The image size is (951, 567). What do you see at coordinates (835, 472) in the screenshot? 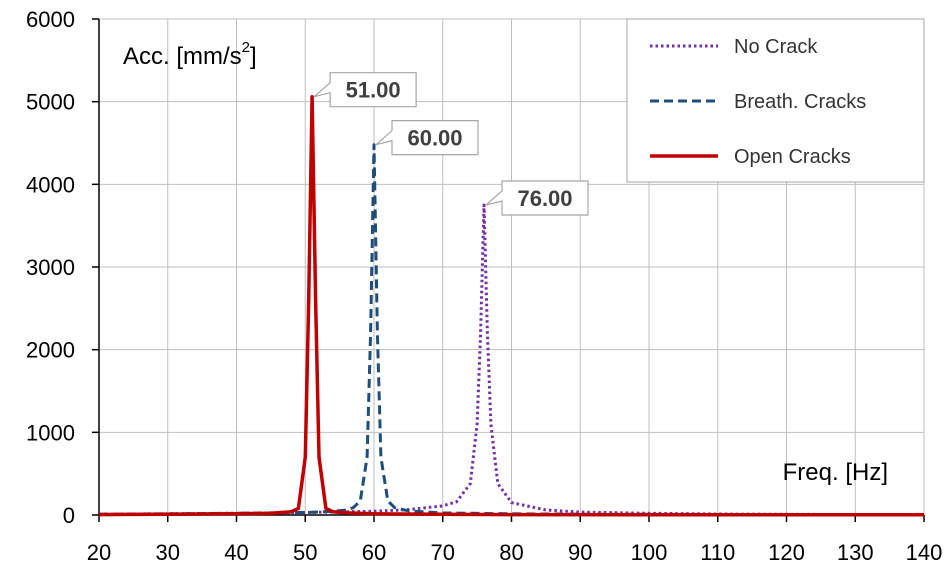
I see `x-axis-title: Freq. [Hz]` at bounding box center [835, 472].